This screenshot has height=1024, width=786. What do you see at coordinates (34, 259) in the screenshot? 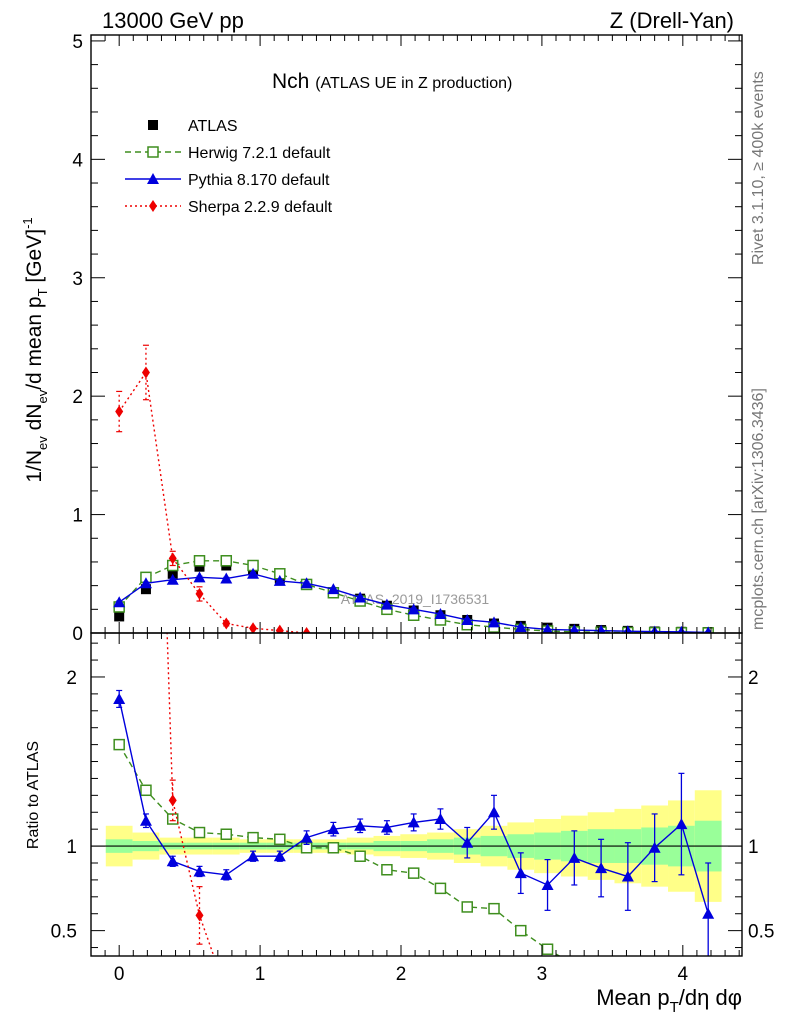
I see `ylabel-part: [GeV]` at bounding box center [34, 259].